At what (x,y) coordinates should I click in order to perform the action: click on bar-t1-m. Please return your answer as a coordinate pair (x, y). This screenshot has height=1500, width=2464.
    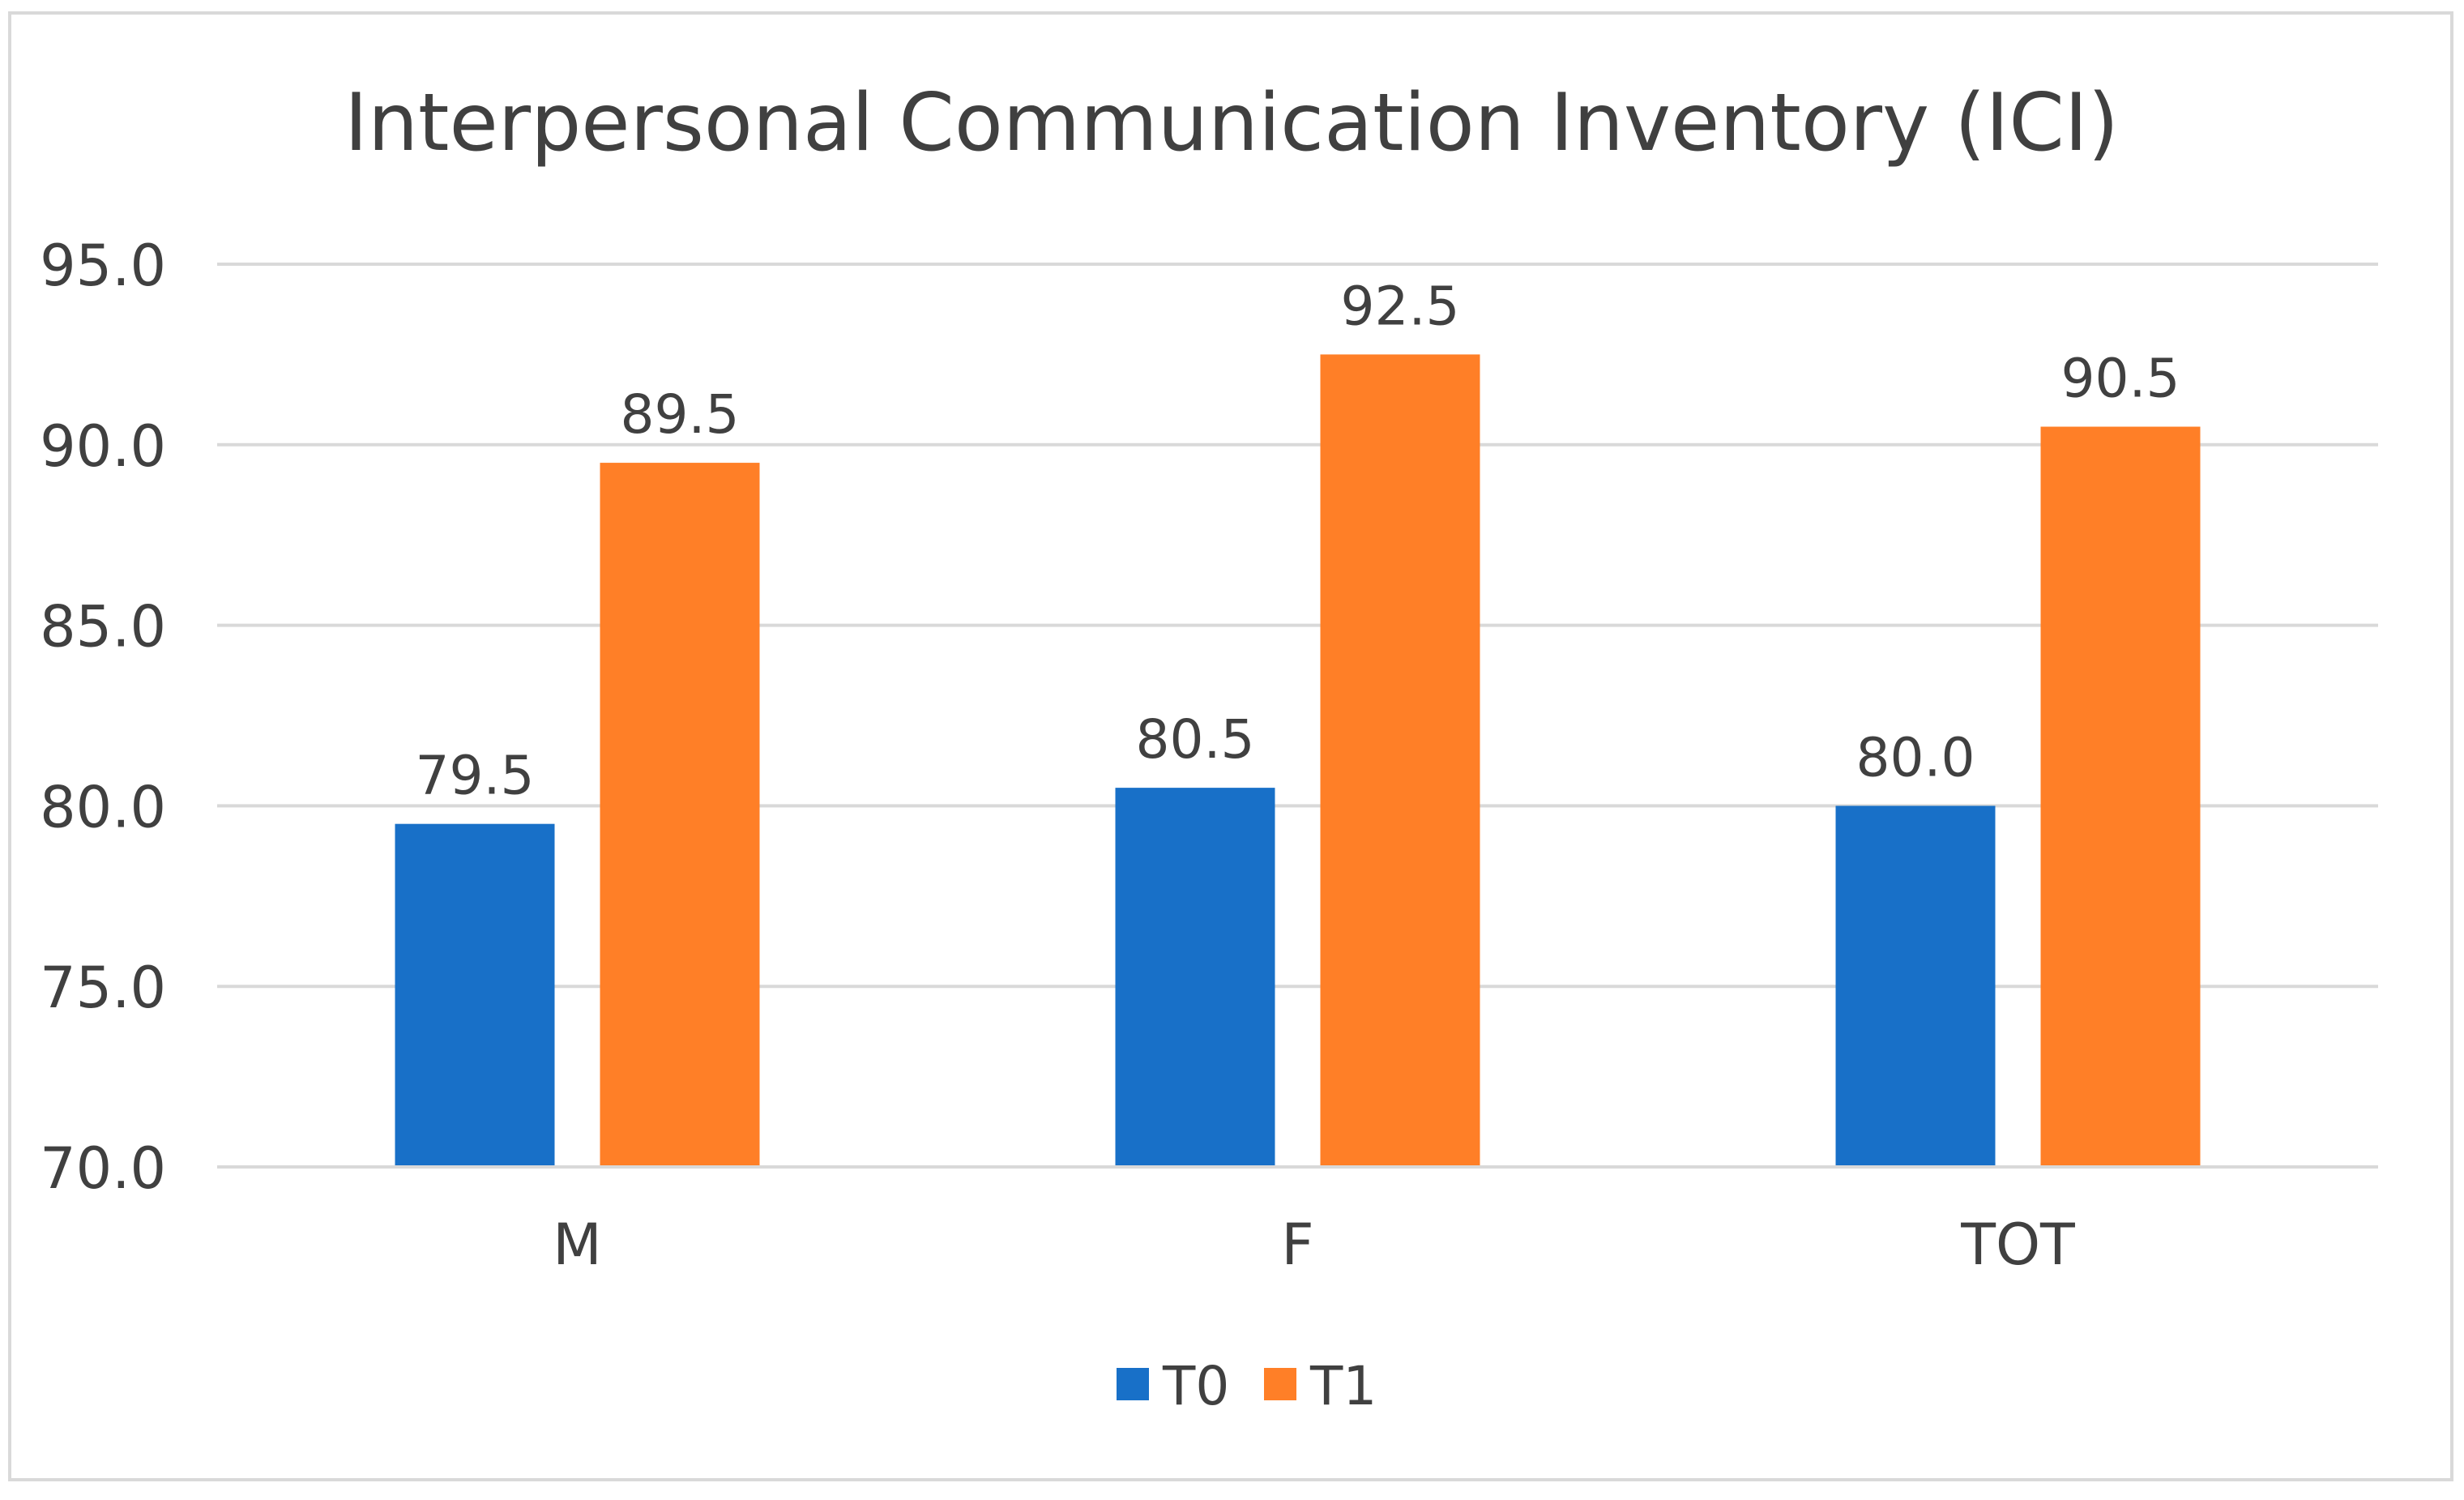
    Looking at the image, I should click on (680, 815).